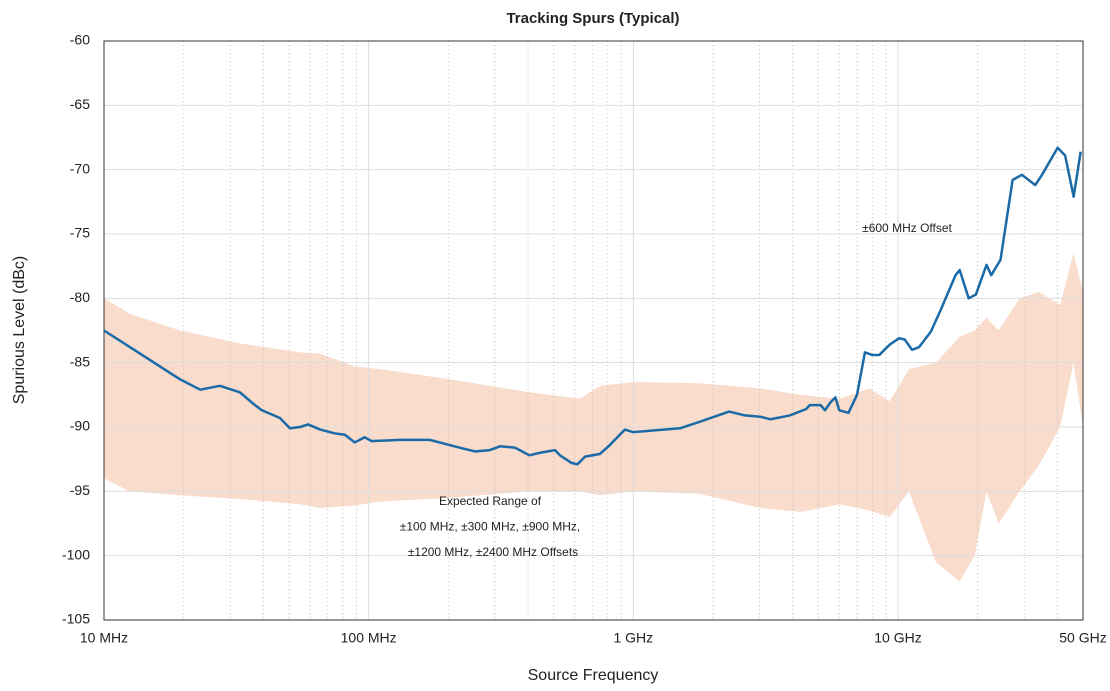 The height and width of the screenshot is (691, 1110). Describe the element at coordinates (19, 330) in the screenshot. I see `y-axis-label: Spurious Level (dBc)` at that location.